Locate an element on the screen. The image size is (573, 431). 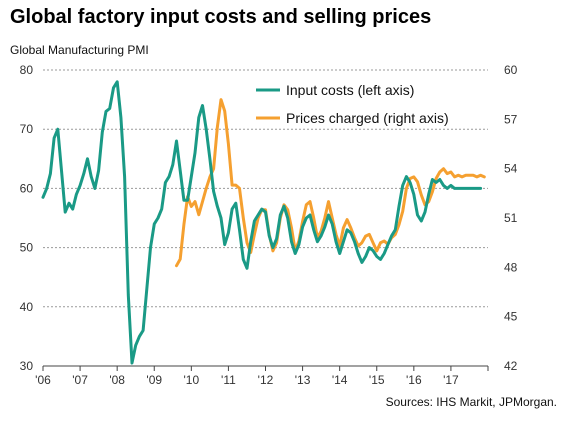
right-tick-label: 54 is located at coordinates (511, 169).